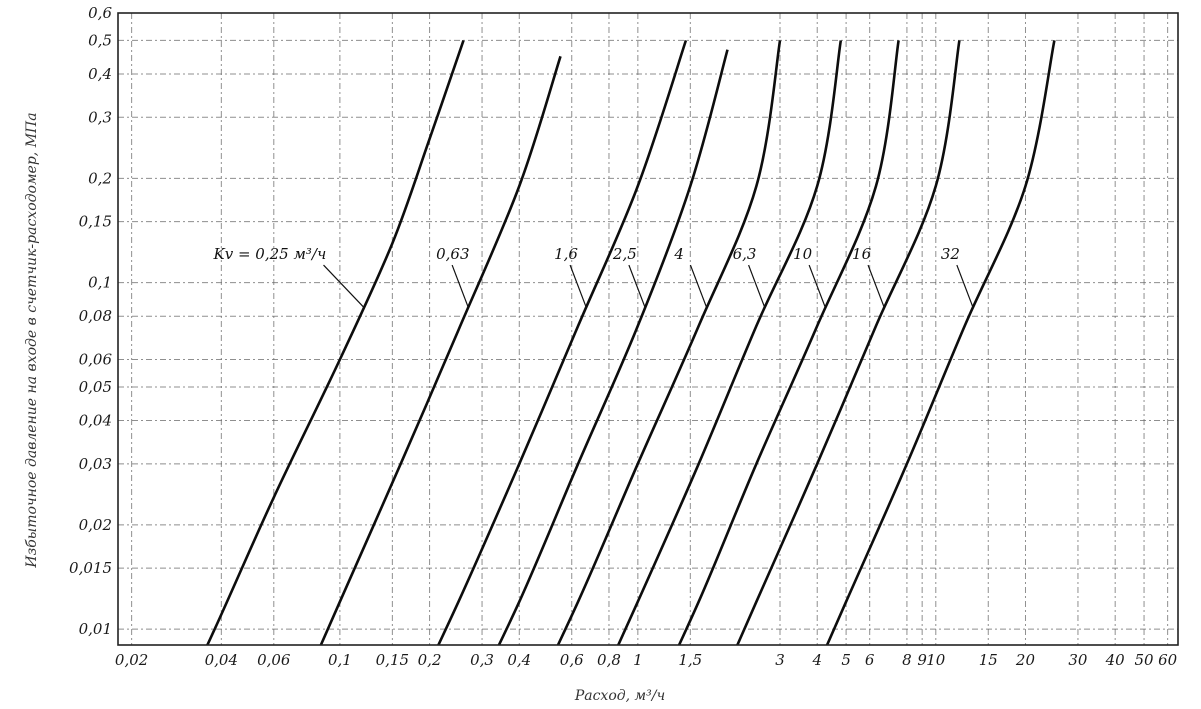 The height and width of the screenshot is (709, 1201). Describe the element at coordinates (624, 254) in the screenshot. I see `series-label-3: 2,5` at that location.